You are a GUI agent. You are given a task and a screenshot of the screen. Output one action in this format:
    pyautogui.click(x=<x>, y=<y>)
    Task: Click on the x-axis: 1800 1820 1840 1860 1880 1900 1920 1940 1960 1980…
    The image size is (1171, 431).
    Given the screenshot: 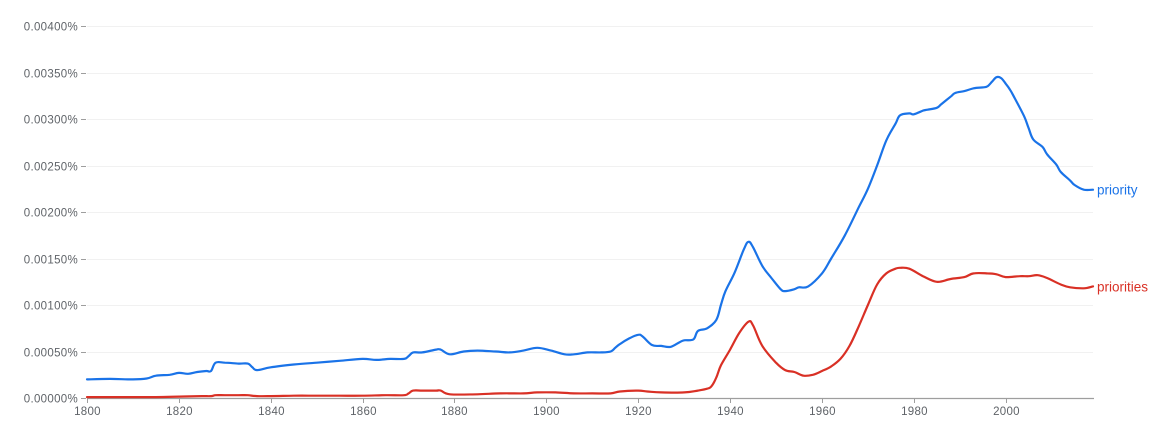 What is the action you would take?
    pyautogui.click(x=584, y=407)
    